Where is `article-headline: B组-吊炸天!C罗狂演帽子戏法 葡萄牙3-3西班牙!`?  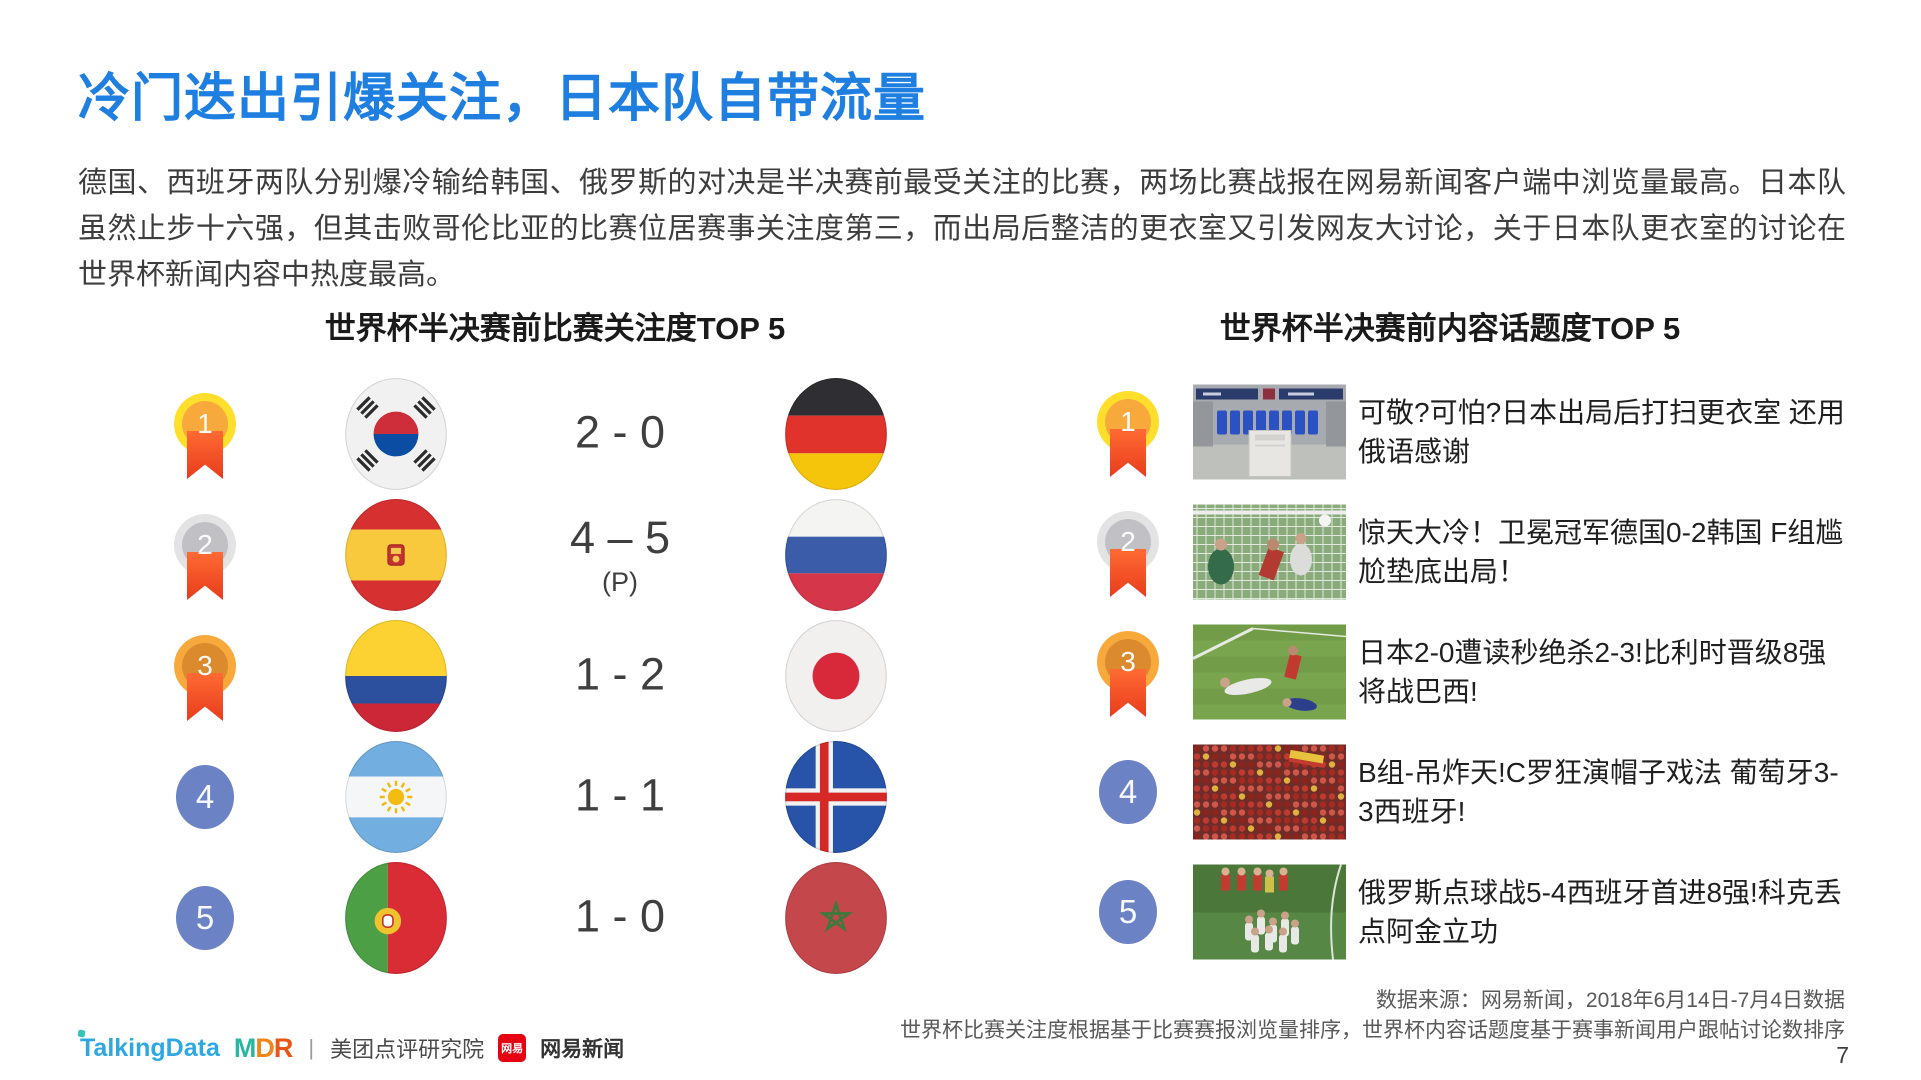
article-headline: B组-吊炸天!C罗狂演帽子戏法 葡萄牙3-3西班牙! is located at coordinates (1598, 792).